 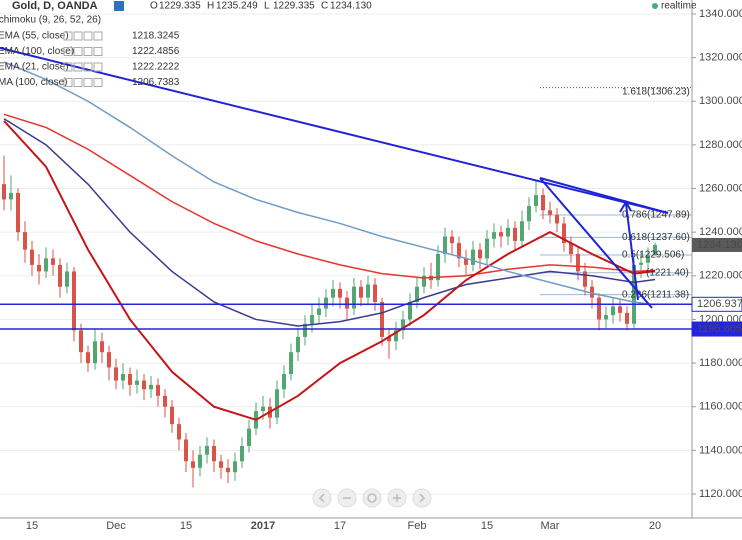 What do you see at coordinates (340, 526) in the screenshot?
I see `x-tick-label: 17` at bounding box center [340, 526].